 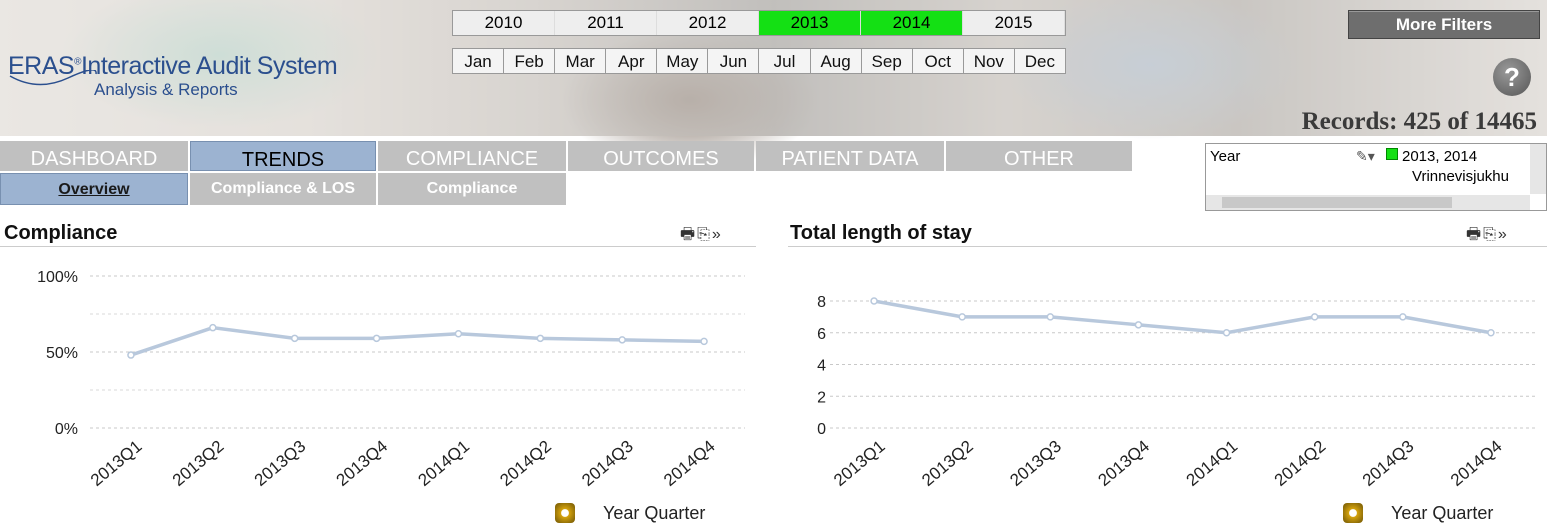 What do you see at coordinates (810, 23) in the screenshot?
I see `year-2013: 2013` at bounding box center [810, 23].